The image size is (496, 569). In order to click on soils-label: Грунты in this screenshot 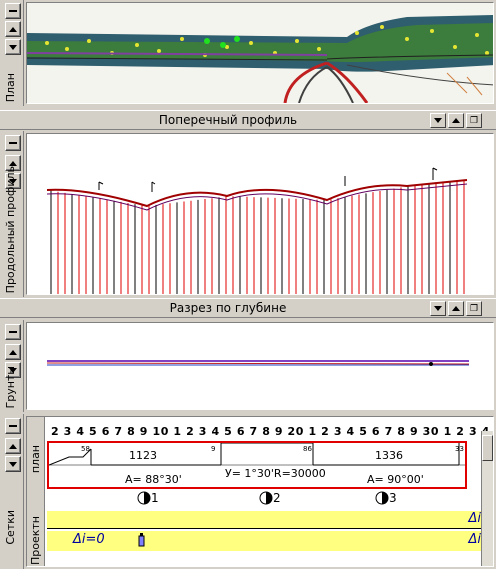, I will do `click(10, 387)`.